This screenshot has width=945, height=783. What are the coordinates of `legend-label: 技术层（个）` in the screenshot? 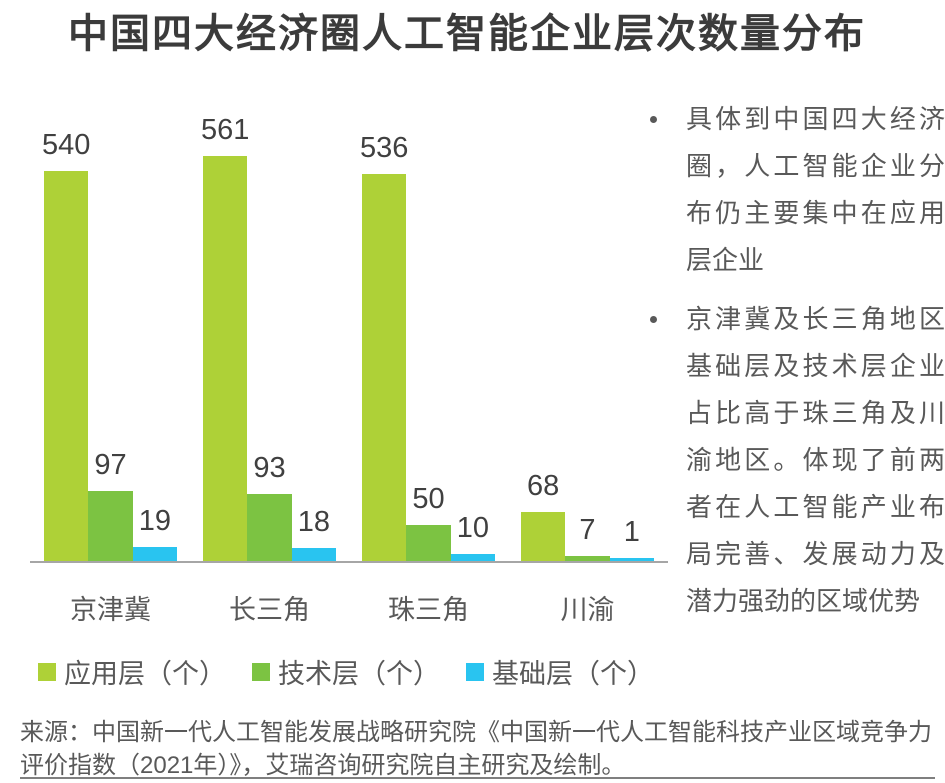 It's located at (359, 674).